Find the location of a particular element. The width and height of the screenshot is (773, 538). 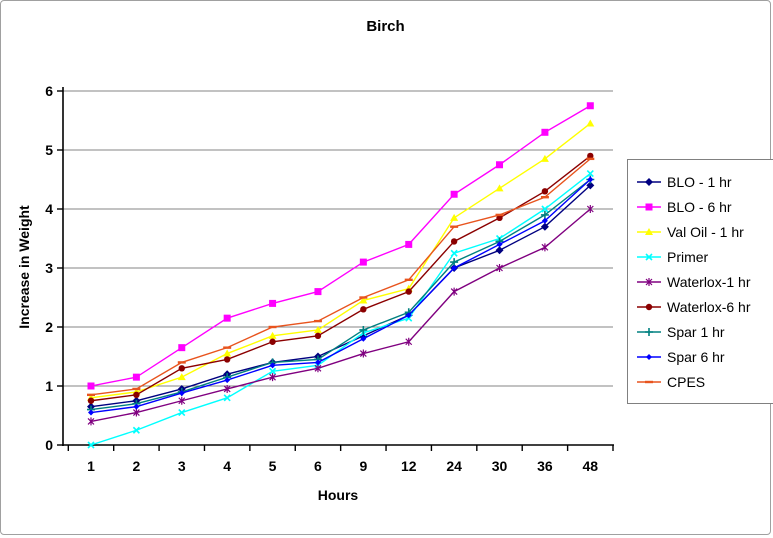

y-tick-label: 2 is located at coordinates (49, 327).